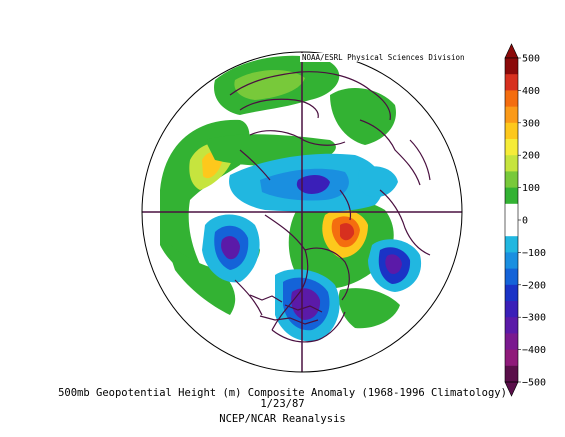 The height and width of the screenshot is (437, 565). Describe the element at coordinates (282, 404) in the screenshot. I see `map-date: 1/23/87` at that location.